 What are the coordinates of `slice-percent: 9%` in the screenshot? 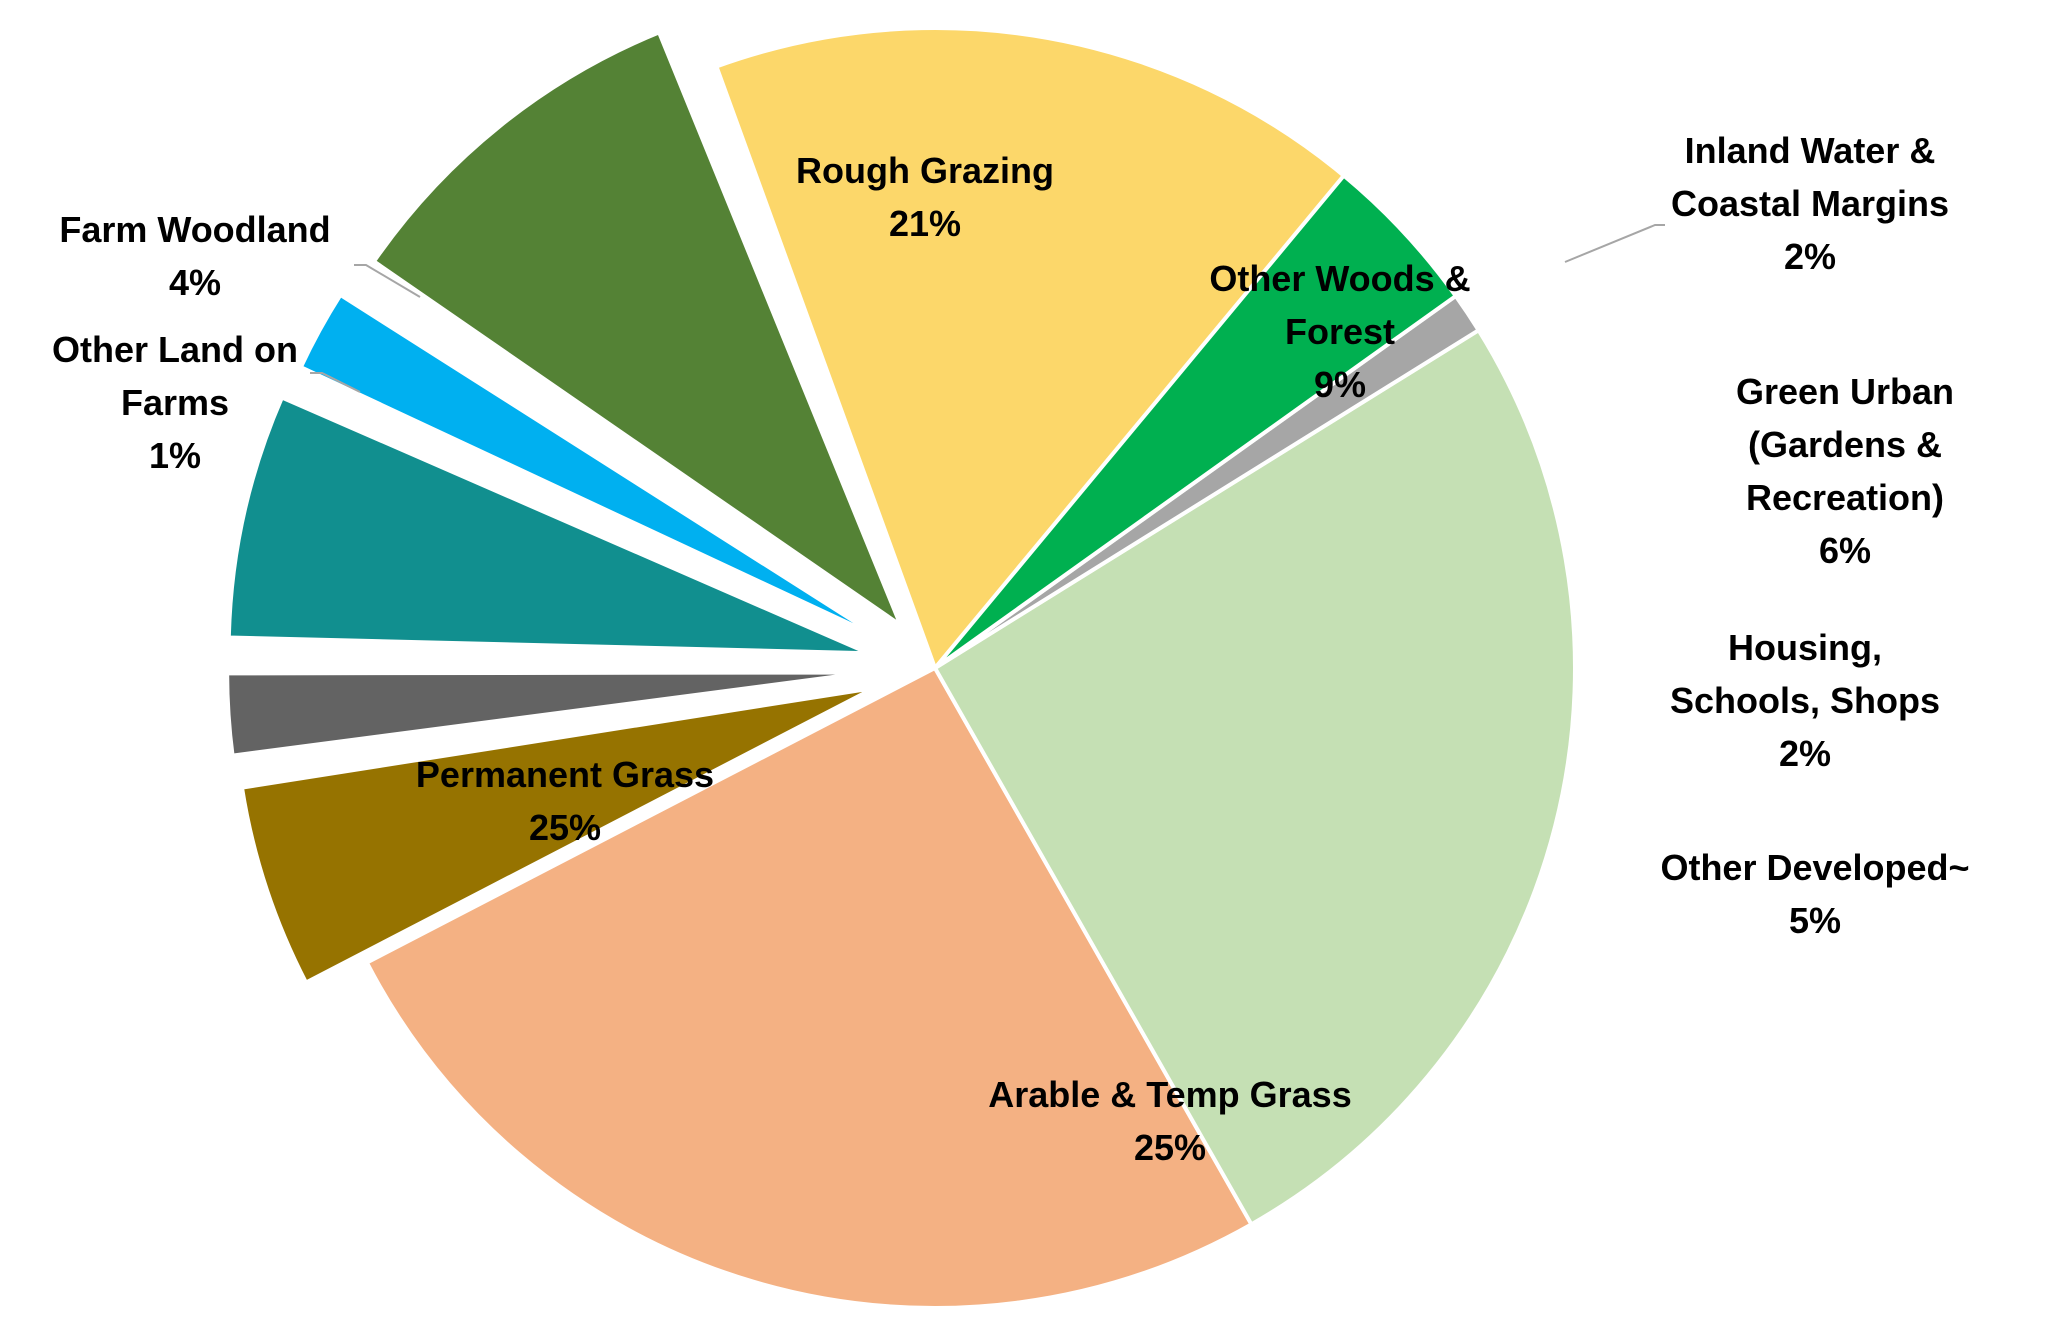 It's located at (1340, 384).